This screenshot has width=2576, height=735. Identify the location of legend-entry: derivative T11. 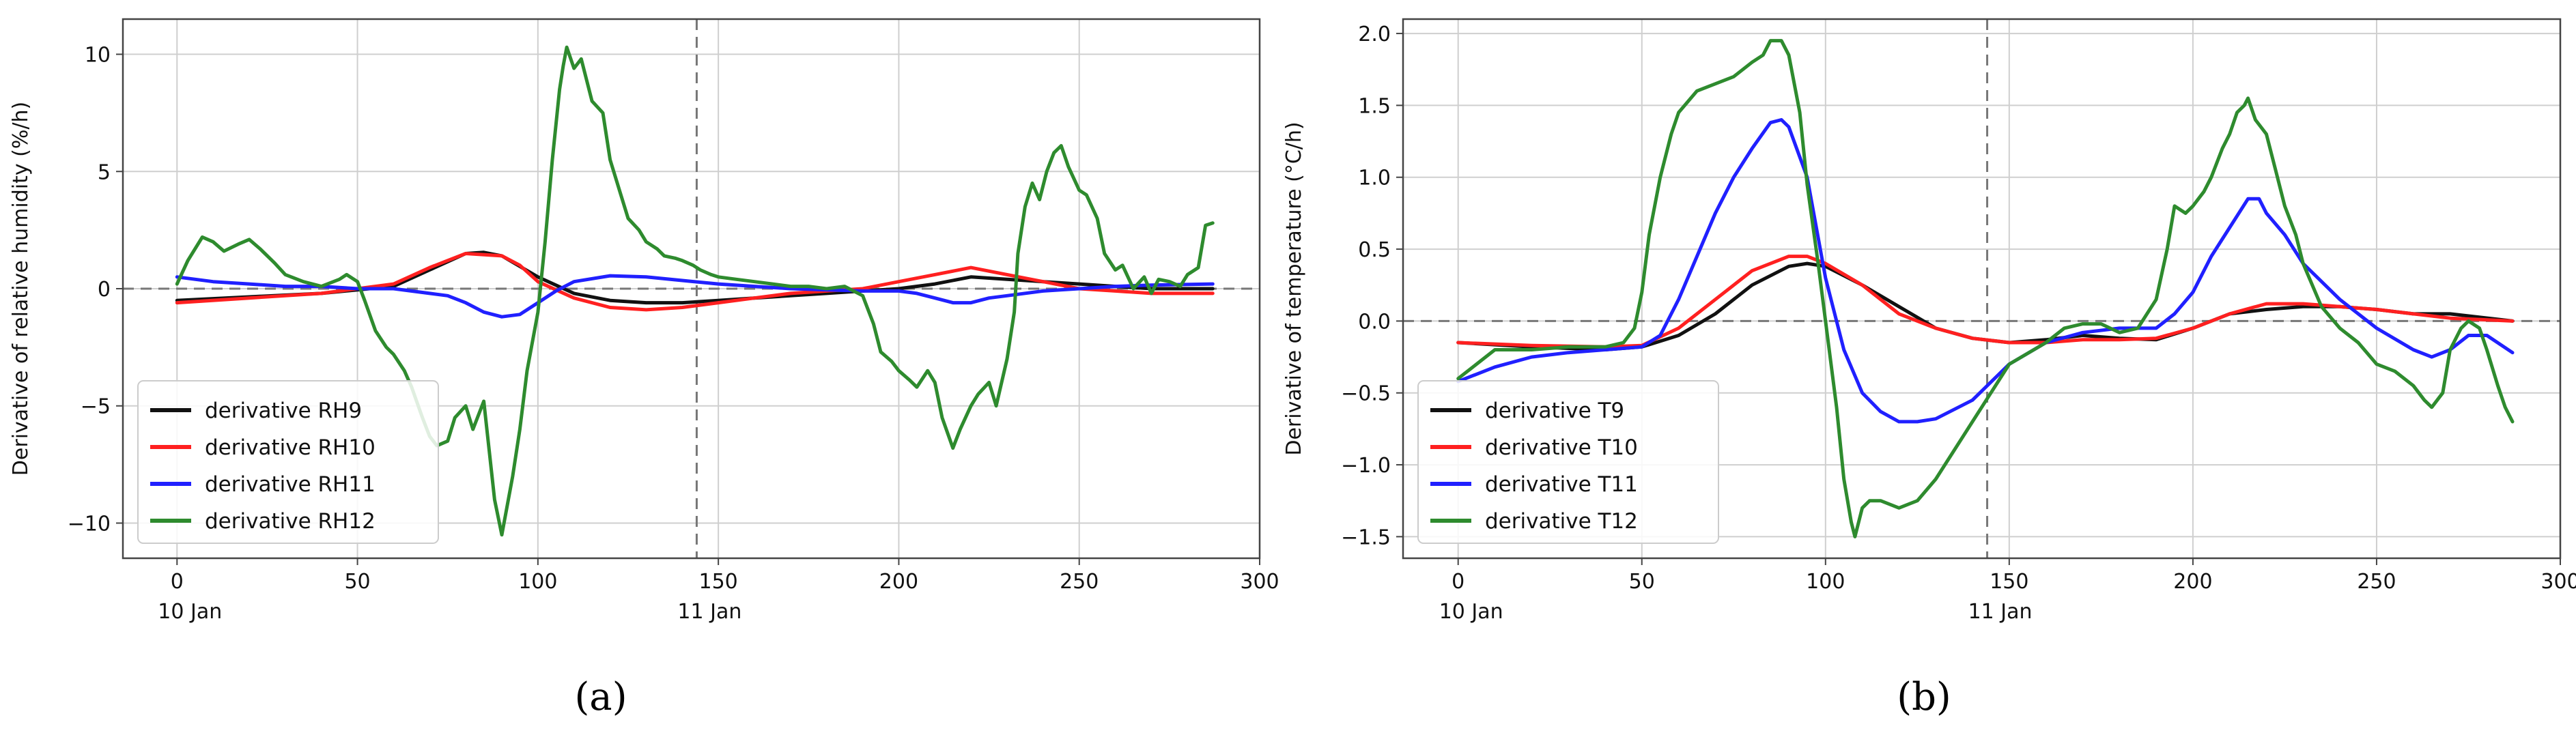
(1562, 484).